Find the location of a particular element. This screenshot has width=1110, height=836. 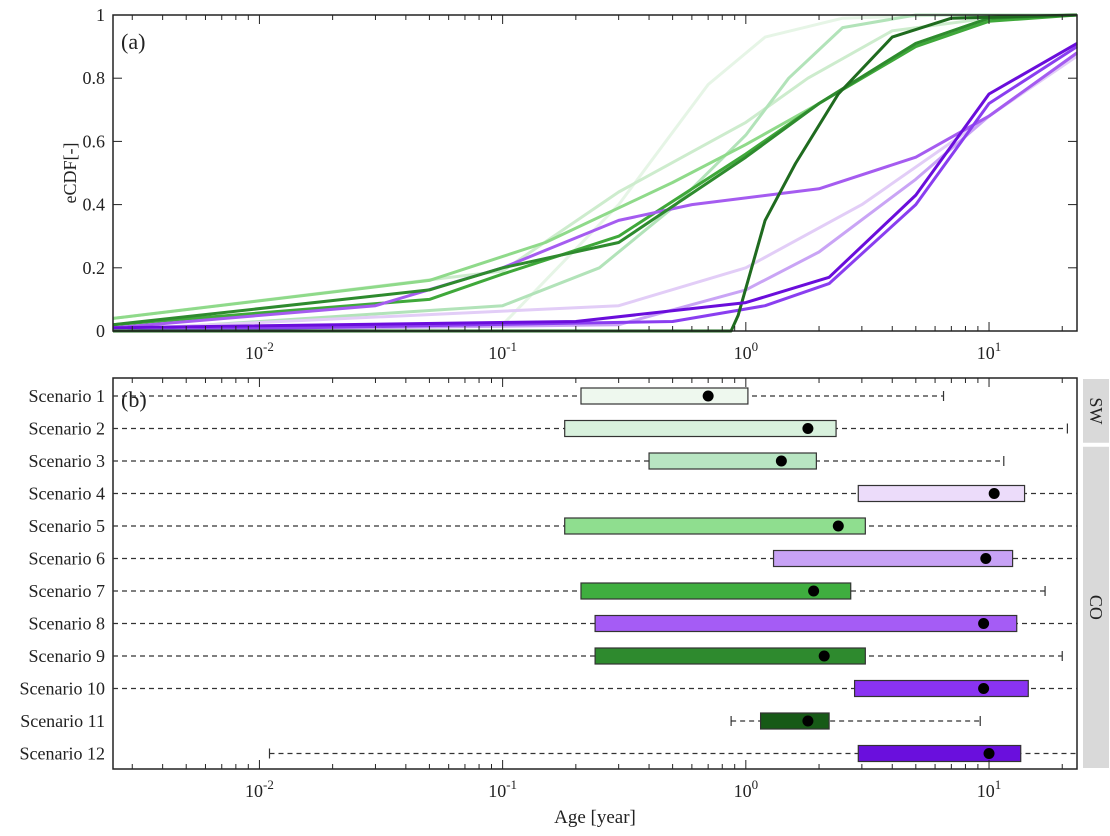

panel-b-x-tick-label: 10¹ is located at coordinates (989, 789).